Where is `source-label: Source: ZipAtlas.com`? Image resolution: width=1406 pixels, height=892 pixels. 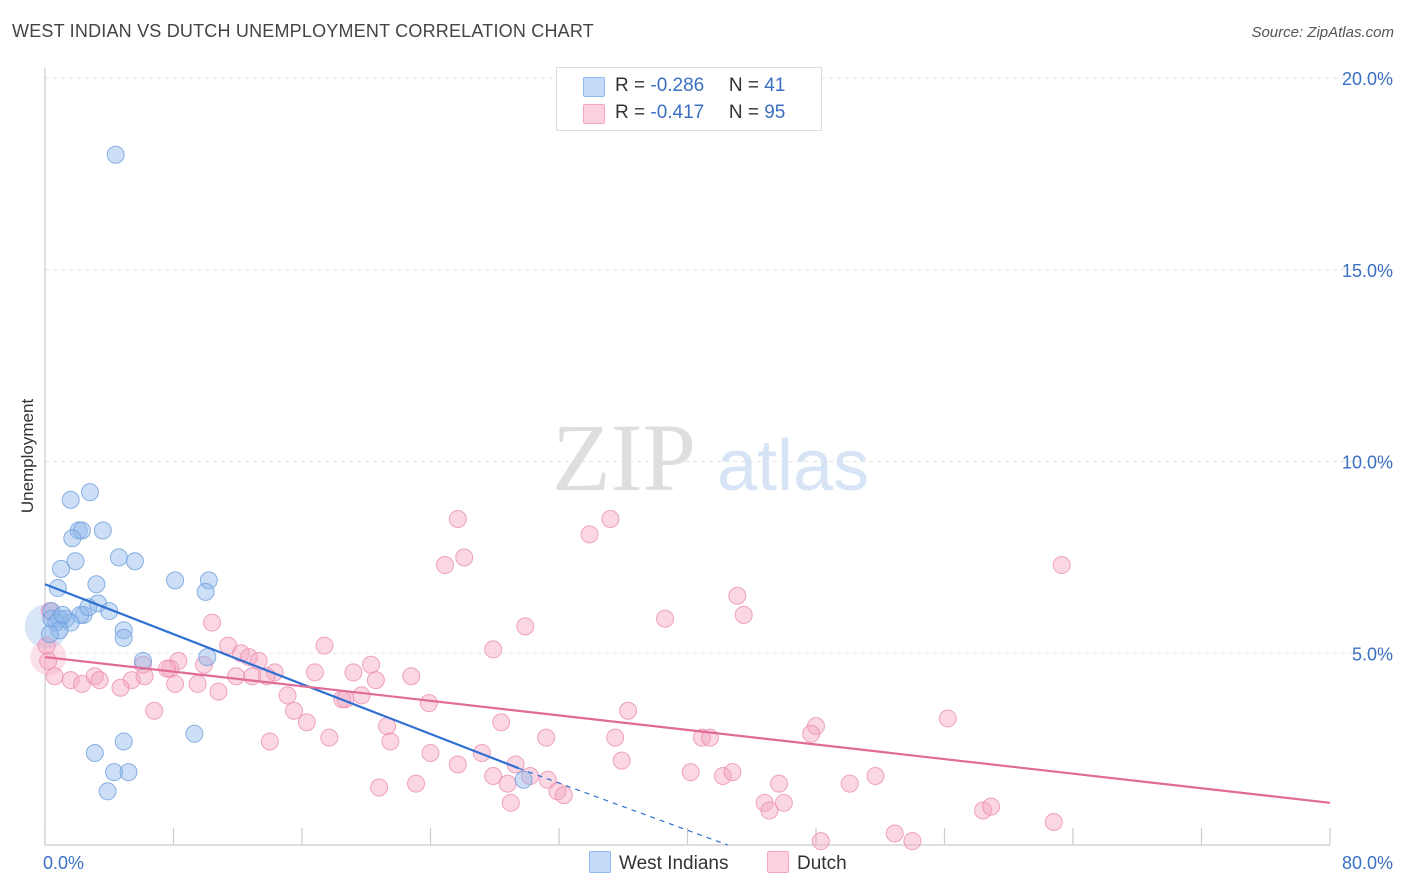 source-label: Source: ZipAtlas.com is located at coordinates (1322, 32).